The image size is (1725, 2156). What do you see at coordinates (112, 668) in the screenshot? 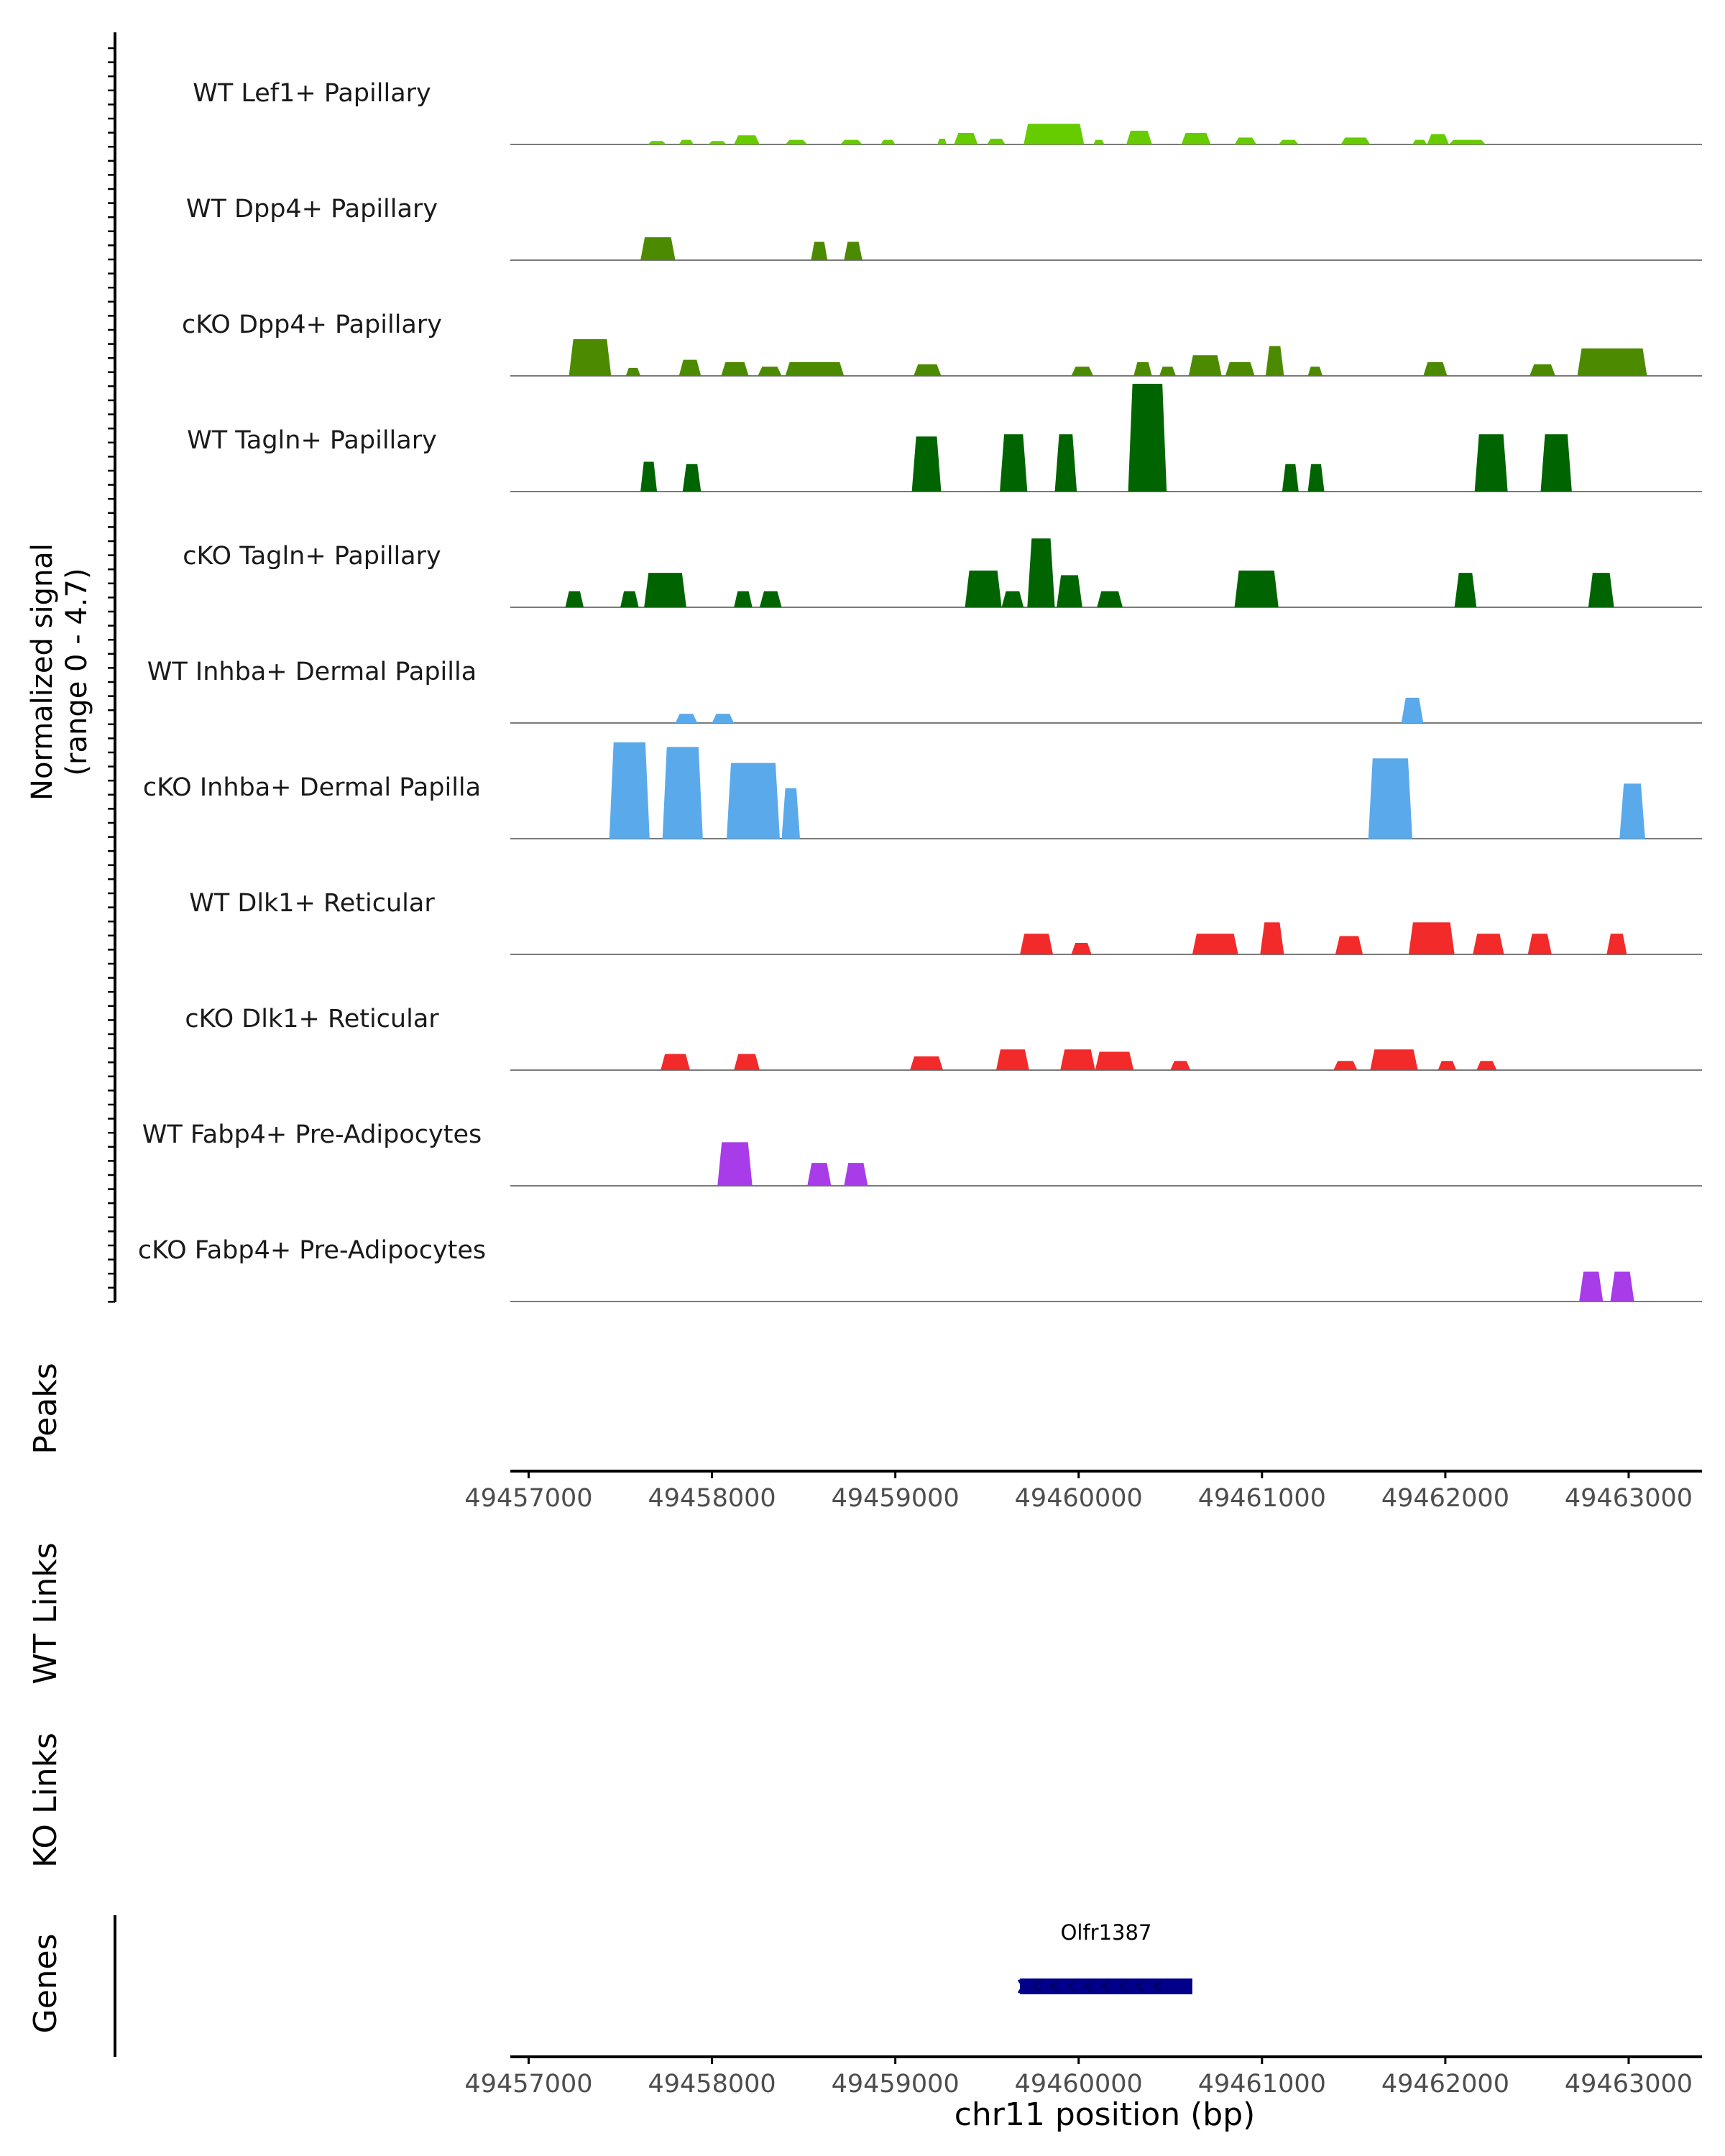
I see `signal-y-axis` at bounding box center [112, 668].